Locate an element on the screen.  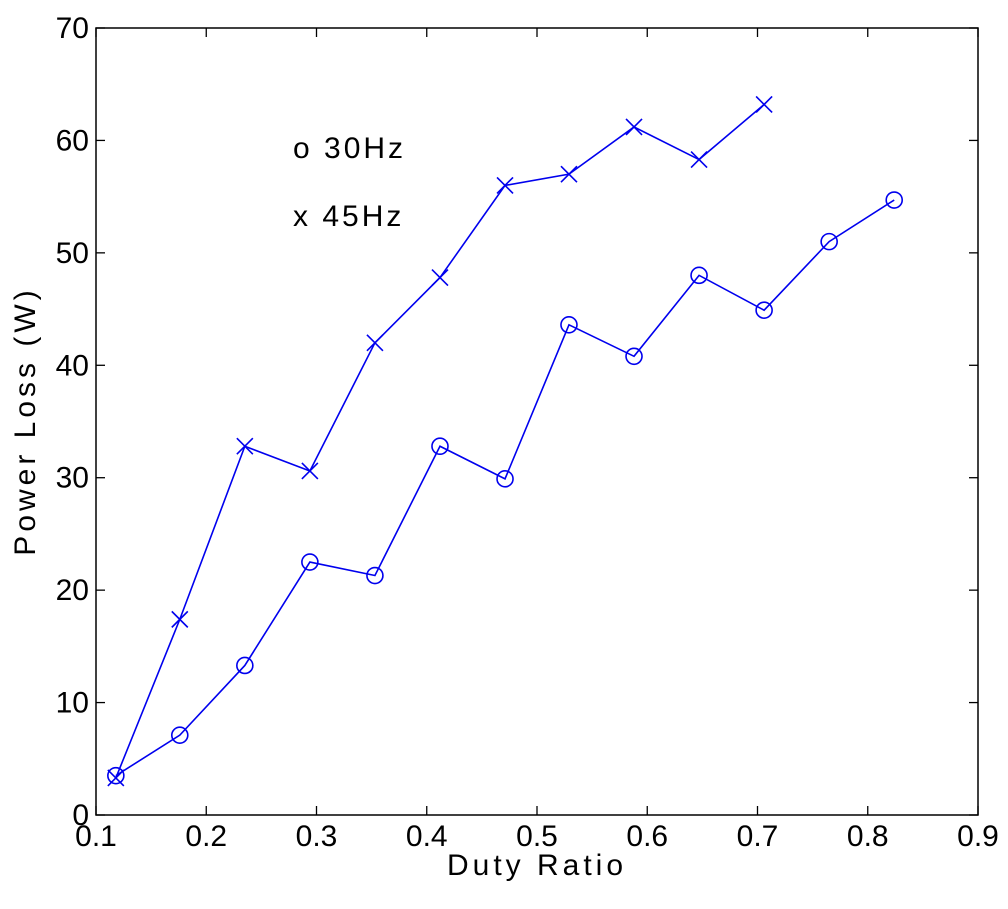
y-tick-label: 40 is located at coordinates (72, 365).